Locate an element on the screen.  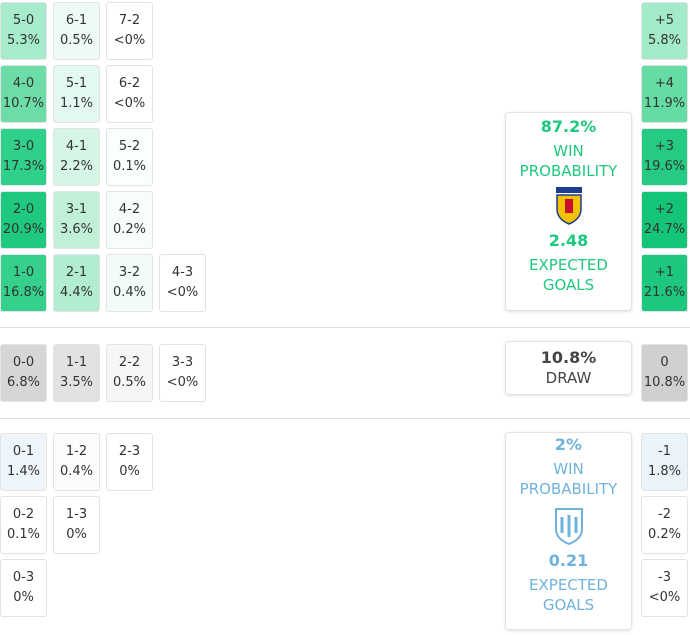
probability: 24.7% is located at coordinates (664, 229).